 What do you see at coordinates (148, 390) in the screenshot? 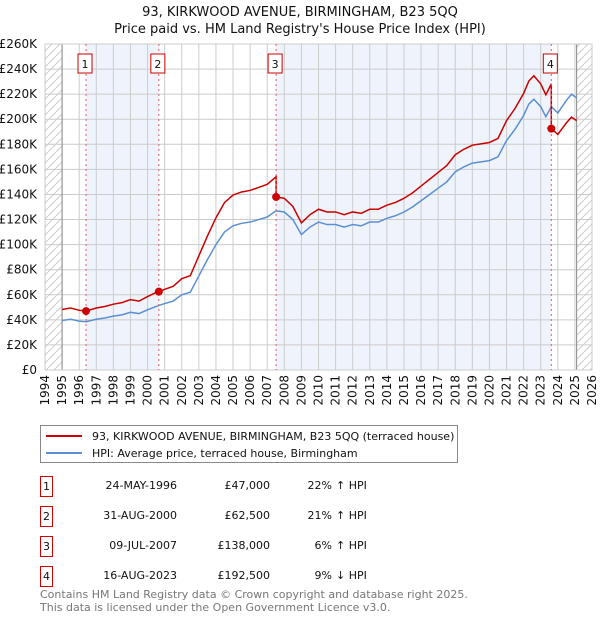
I see `x-tick-label: 2000` at bounding box center [148, 390].